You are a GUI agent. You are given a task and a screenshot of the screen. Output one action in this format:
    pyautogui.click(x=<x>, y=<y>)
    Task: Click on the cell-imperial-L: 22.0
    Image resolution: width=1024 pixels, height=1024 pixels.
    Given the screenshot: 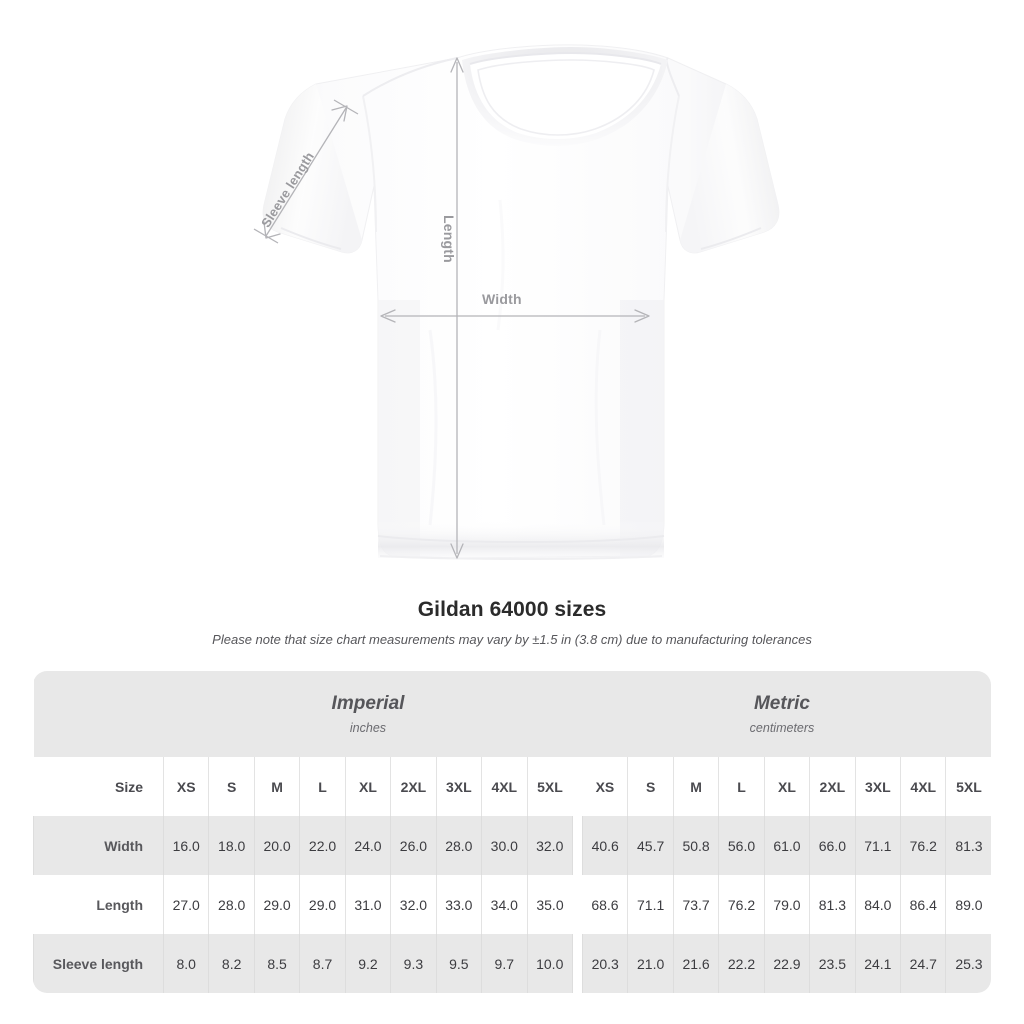 What is the action you would take?
    pyautogui.click(x=322, y=845)
    